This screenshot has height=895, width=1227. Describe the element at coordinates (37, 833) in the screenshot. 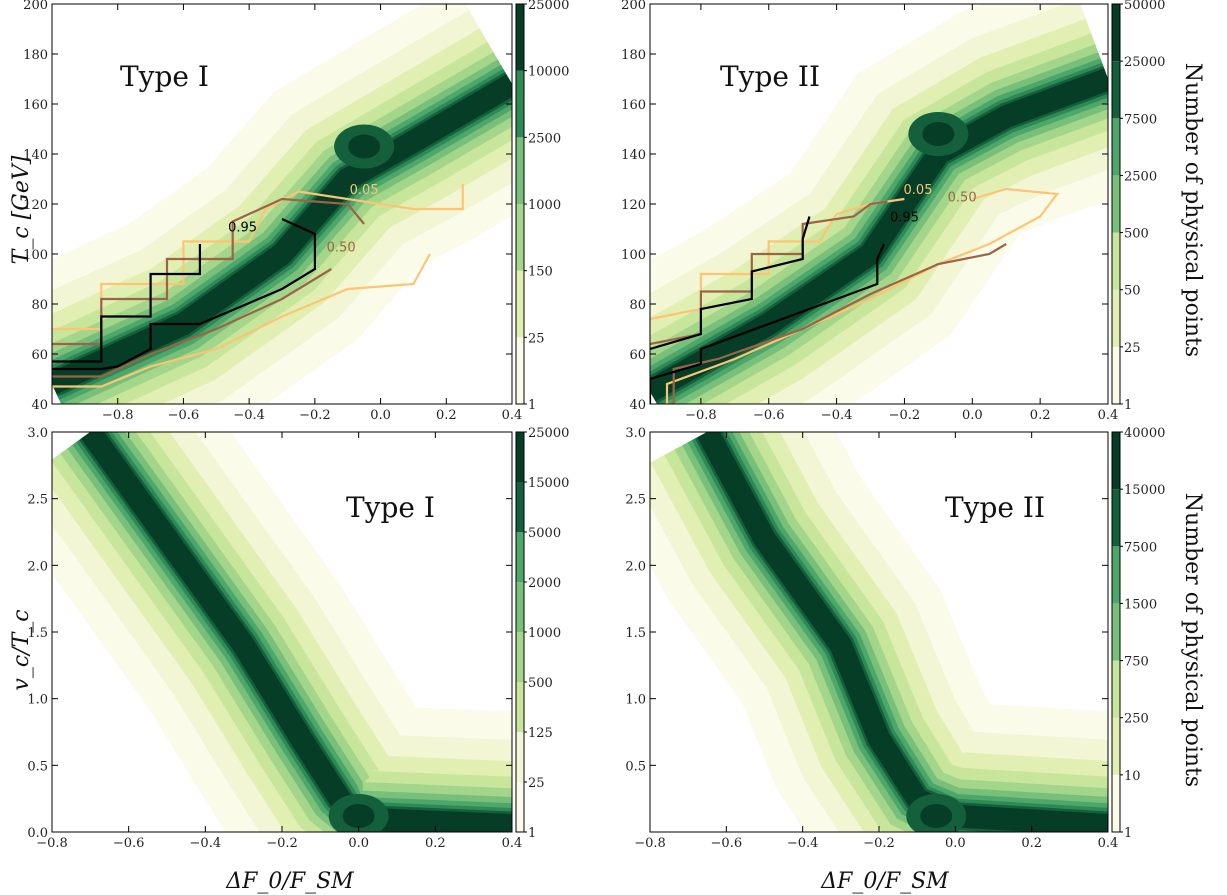

I see `y-tick-label: 0.0` at that location.